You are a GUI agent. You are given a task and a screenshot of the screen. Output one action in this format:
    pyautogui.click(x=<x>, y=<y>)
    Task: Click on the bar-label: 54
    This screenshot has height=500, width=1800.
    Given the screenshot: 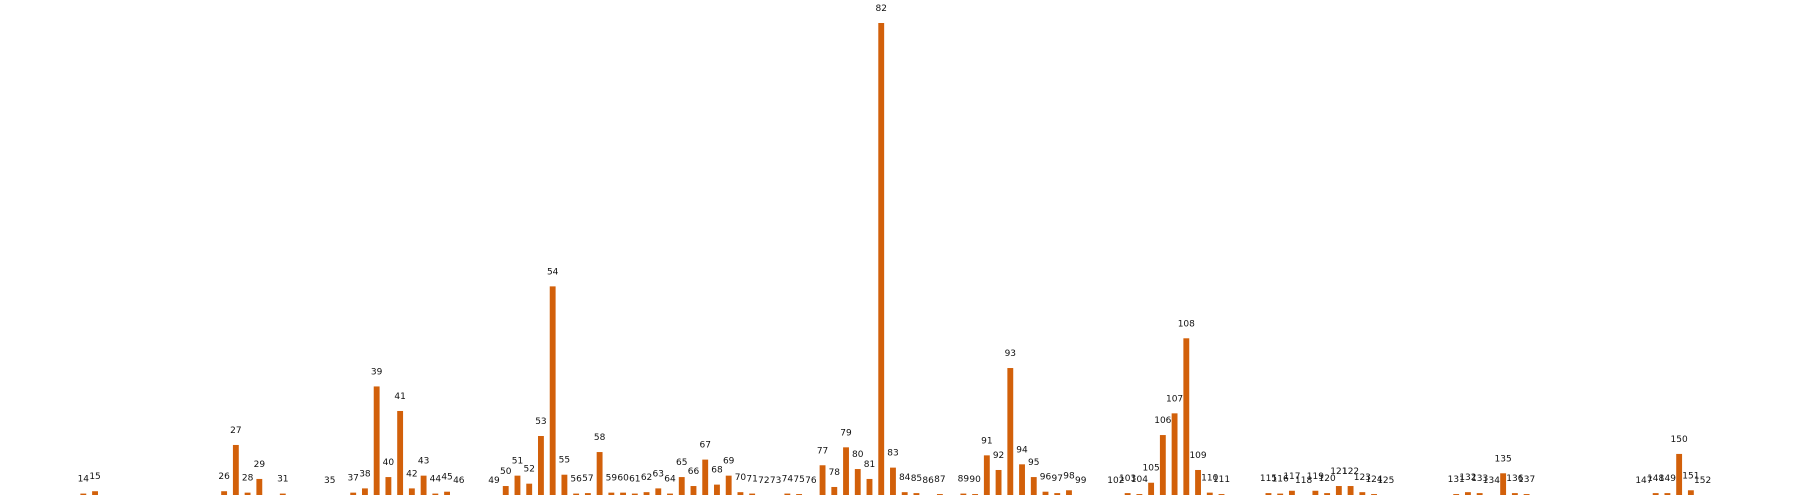 What is the action you would take?
    pyautogui.click(x=553, y=272)
    